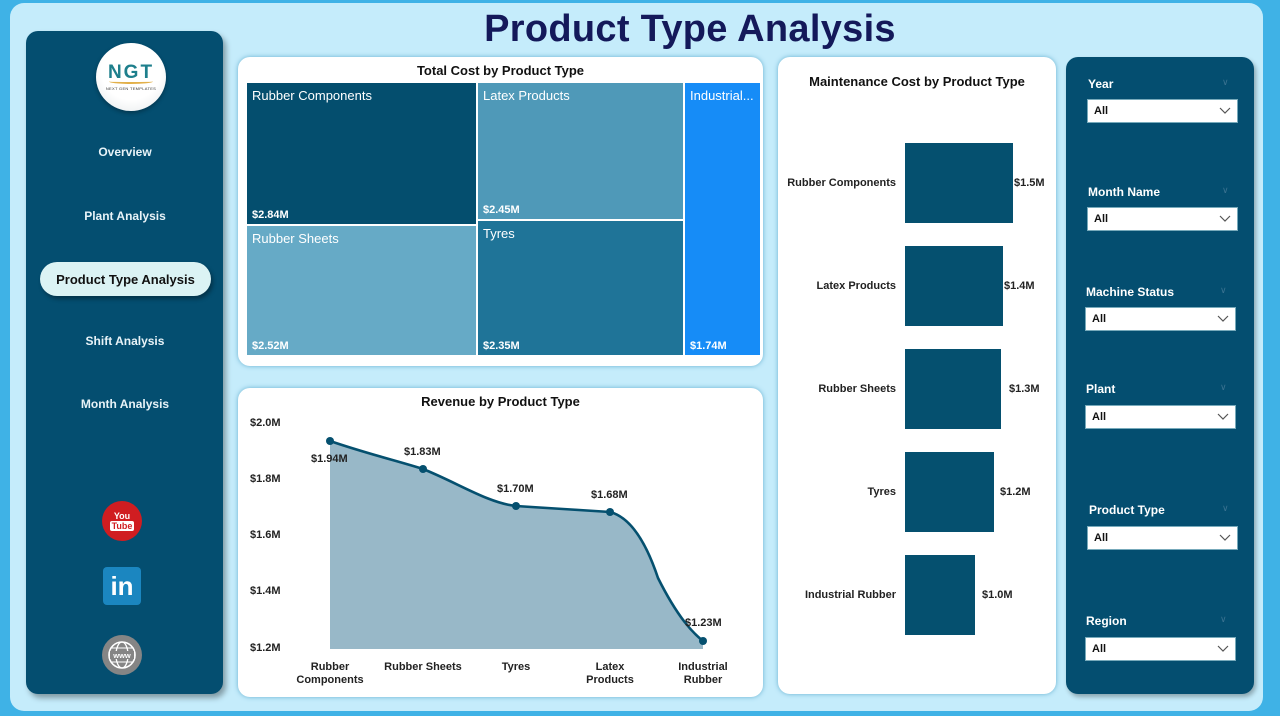 The height and width of the screenshot is (716, 1280). What do you see at coordinates (1162, 538) in the screenshot?
I see `product-type-dropdown: All` at bounding box center [1162, 538].